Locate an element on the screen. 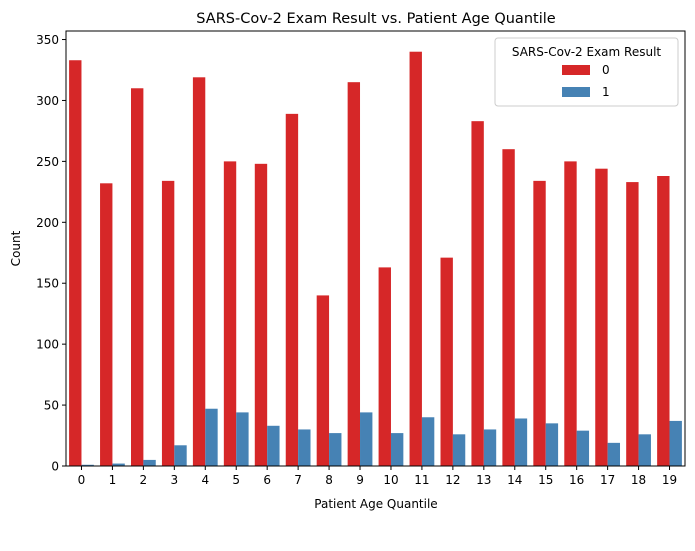 This screenshot has width=695, height=551. x-tick-label: 4 is located at coordinates (205, 480).